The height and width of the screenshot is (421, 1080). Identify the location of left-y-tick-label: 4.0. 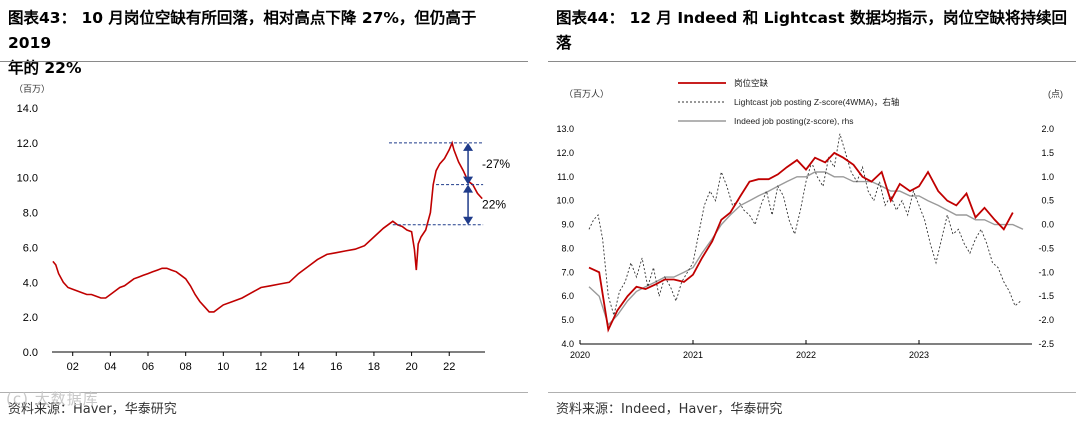
(567, 344).